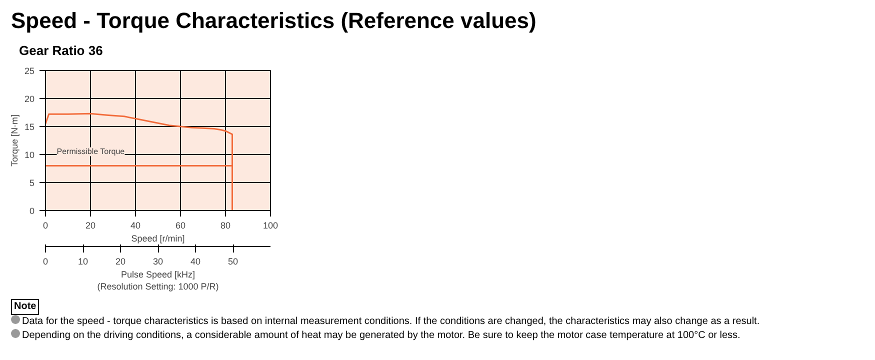  Describe the element at coordinates (233, 261) in the screenshot. I see `x2-tick-label: 50` at that location.